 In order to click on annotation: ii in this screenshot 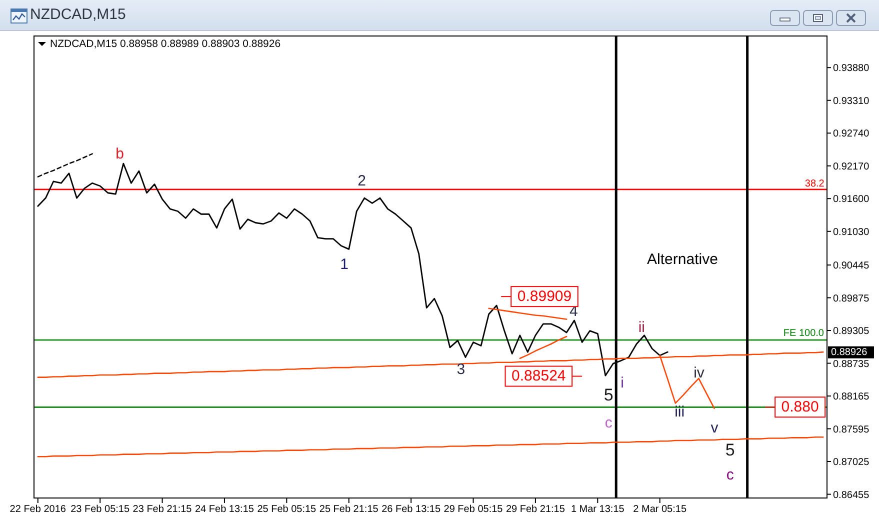, I will do `click(642, 327)`.